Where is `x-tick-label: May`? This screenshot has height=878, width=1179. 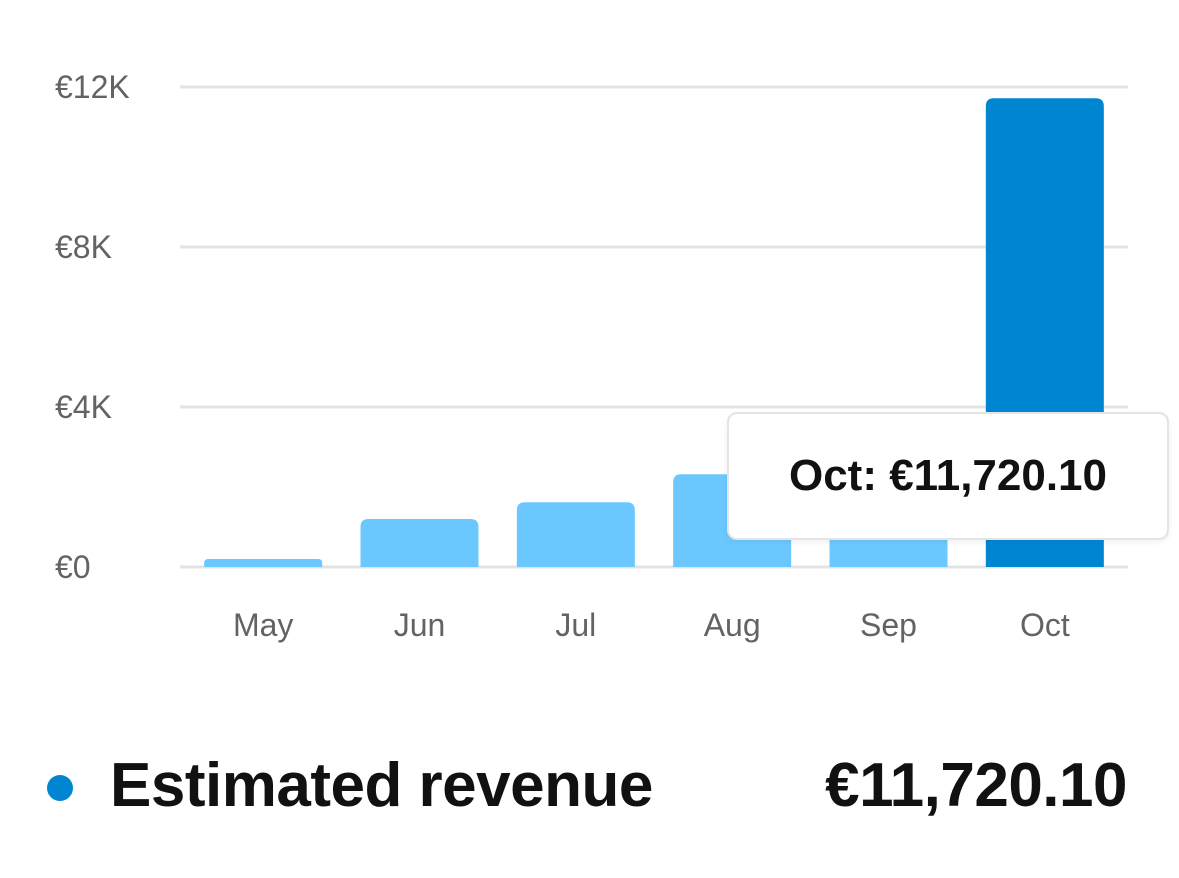
x-tick-label: May is located at coordinates (263, 625).